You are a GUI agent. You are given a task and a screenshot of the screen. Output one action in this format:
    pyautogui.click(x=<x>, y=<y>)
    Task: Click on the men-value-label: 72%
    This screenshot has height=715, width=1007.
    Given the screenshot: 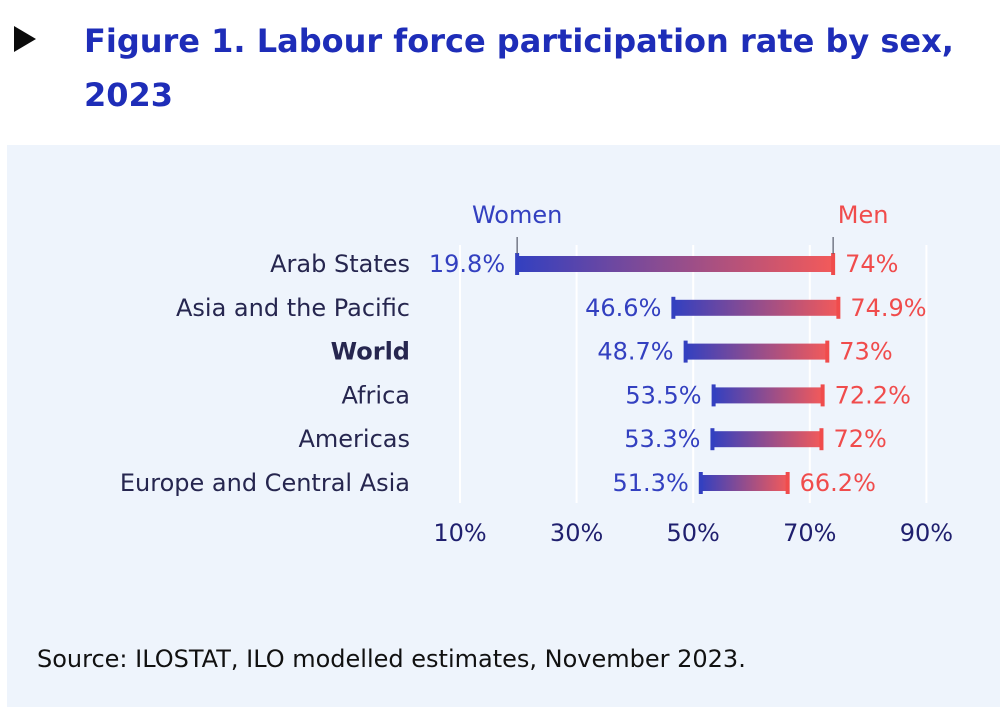 What is the action you would take?
    pyautogui.click(x=859, y=439)
    